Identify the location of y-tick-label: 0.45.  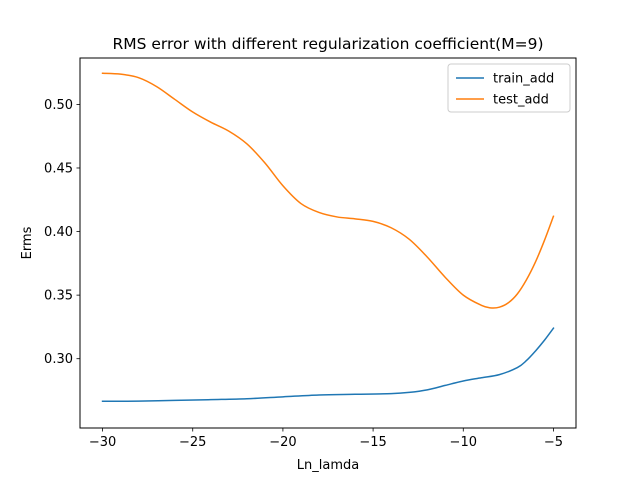
(58, 168).